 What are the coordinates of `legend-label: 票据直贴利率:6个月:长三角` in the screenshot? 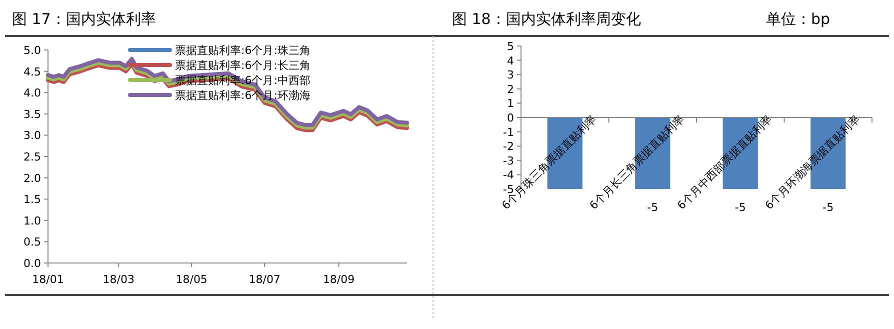 It's located at (242, 65).